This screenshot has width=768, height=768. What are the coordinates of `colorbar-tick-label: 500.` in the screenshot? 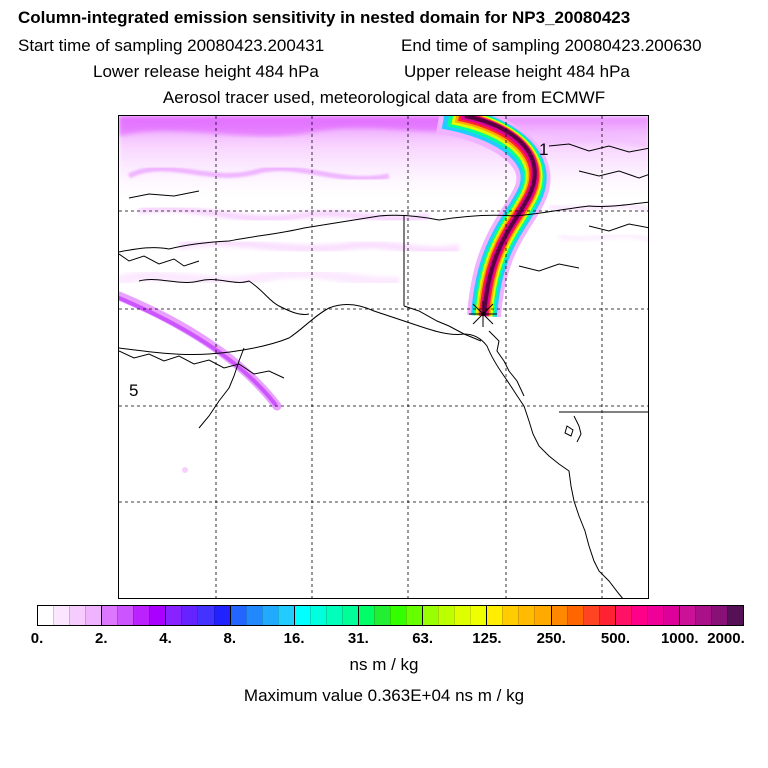 It's located at (615, 638).